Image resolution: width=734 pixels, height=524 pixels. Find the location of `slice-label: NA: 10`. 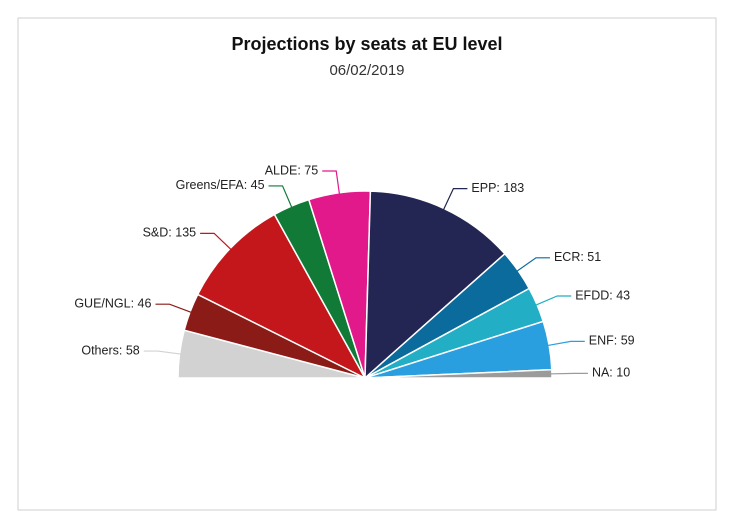

slice-label: NA: 10 is located at coordinates (611, 373).